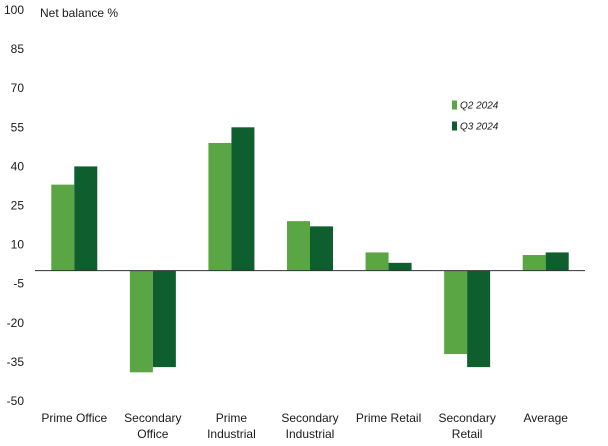 The image size is (608, 446). What do you see at coordinates (545, 418) in the screenshot?
I see `category-label: Average` at bounding box center [545, 418].